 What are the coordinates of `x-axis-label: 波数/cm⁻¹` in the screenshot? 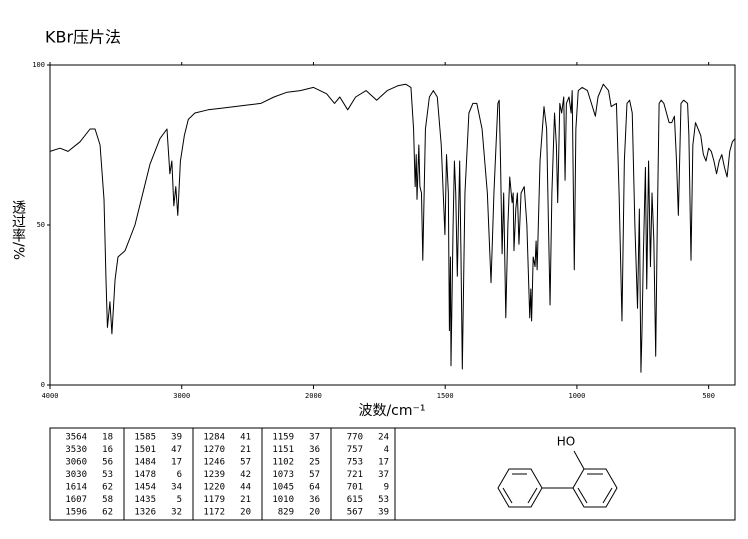 It's located at (391, 411).